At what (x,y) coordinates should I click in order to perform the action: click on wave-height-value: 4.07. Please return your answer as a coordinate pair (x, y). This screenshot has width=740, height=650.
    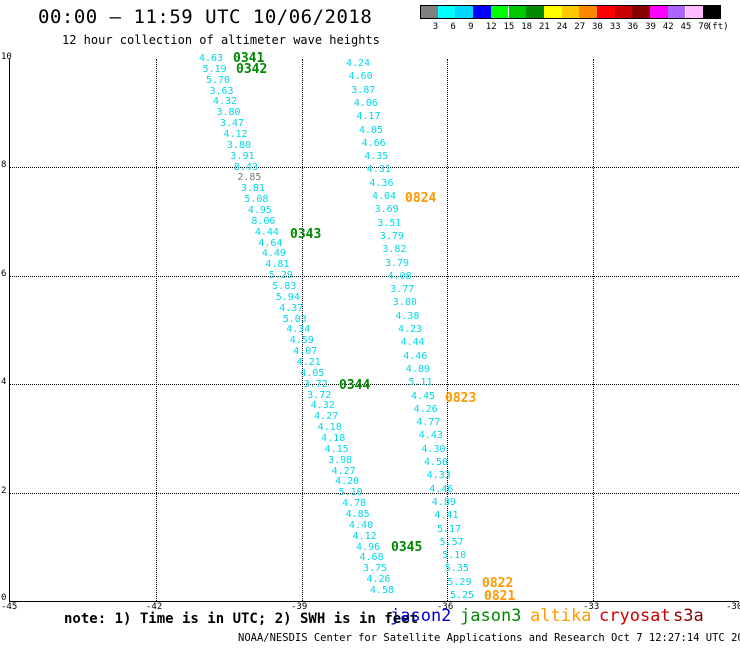
    Looking at the image, I should click on (305, 352).